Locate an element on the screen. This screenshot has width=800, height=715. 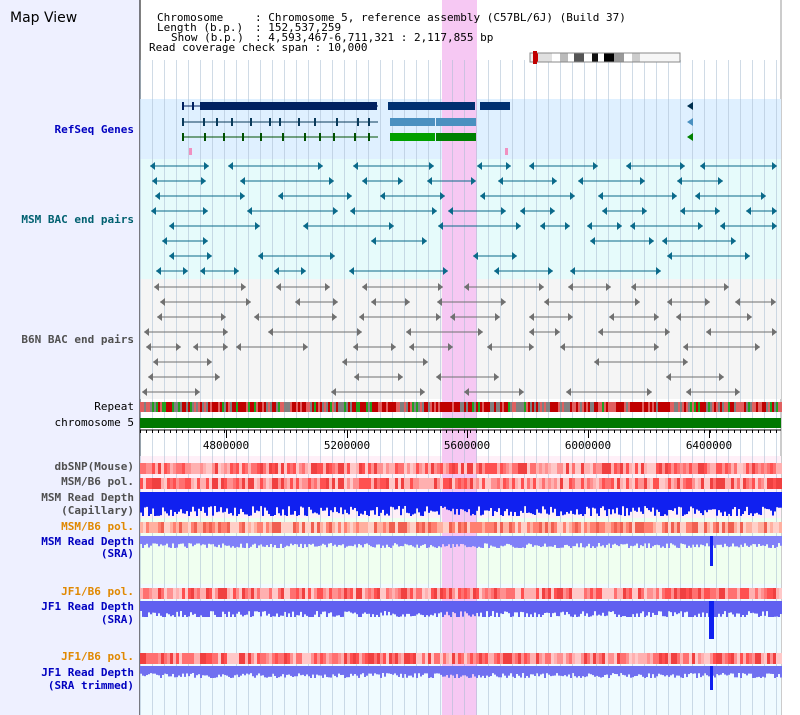
ideogram-band is located at coordinates (532, 57).